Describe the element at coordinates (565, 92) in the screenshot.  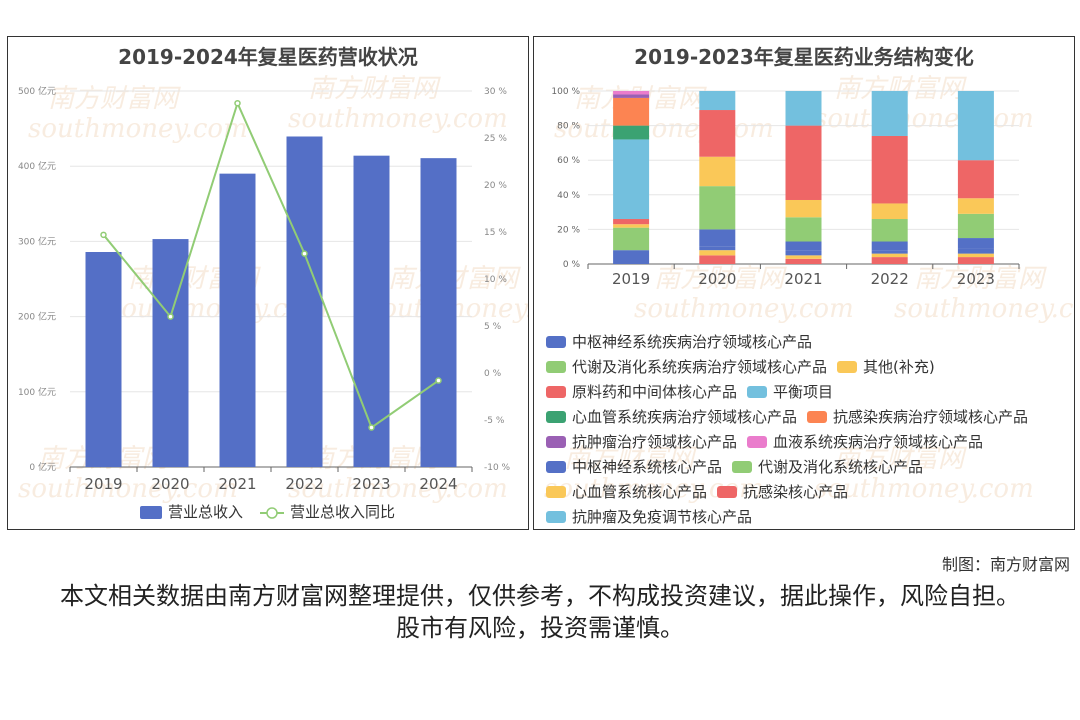
I see `y-tick-label: 100 %` at that location.